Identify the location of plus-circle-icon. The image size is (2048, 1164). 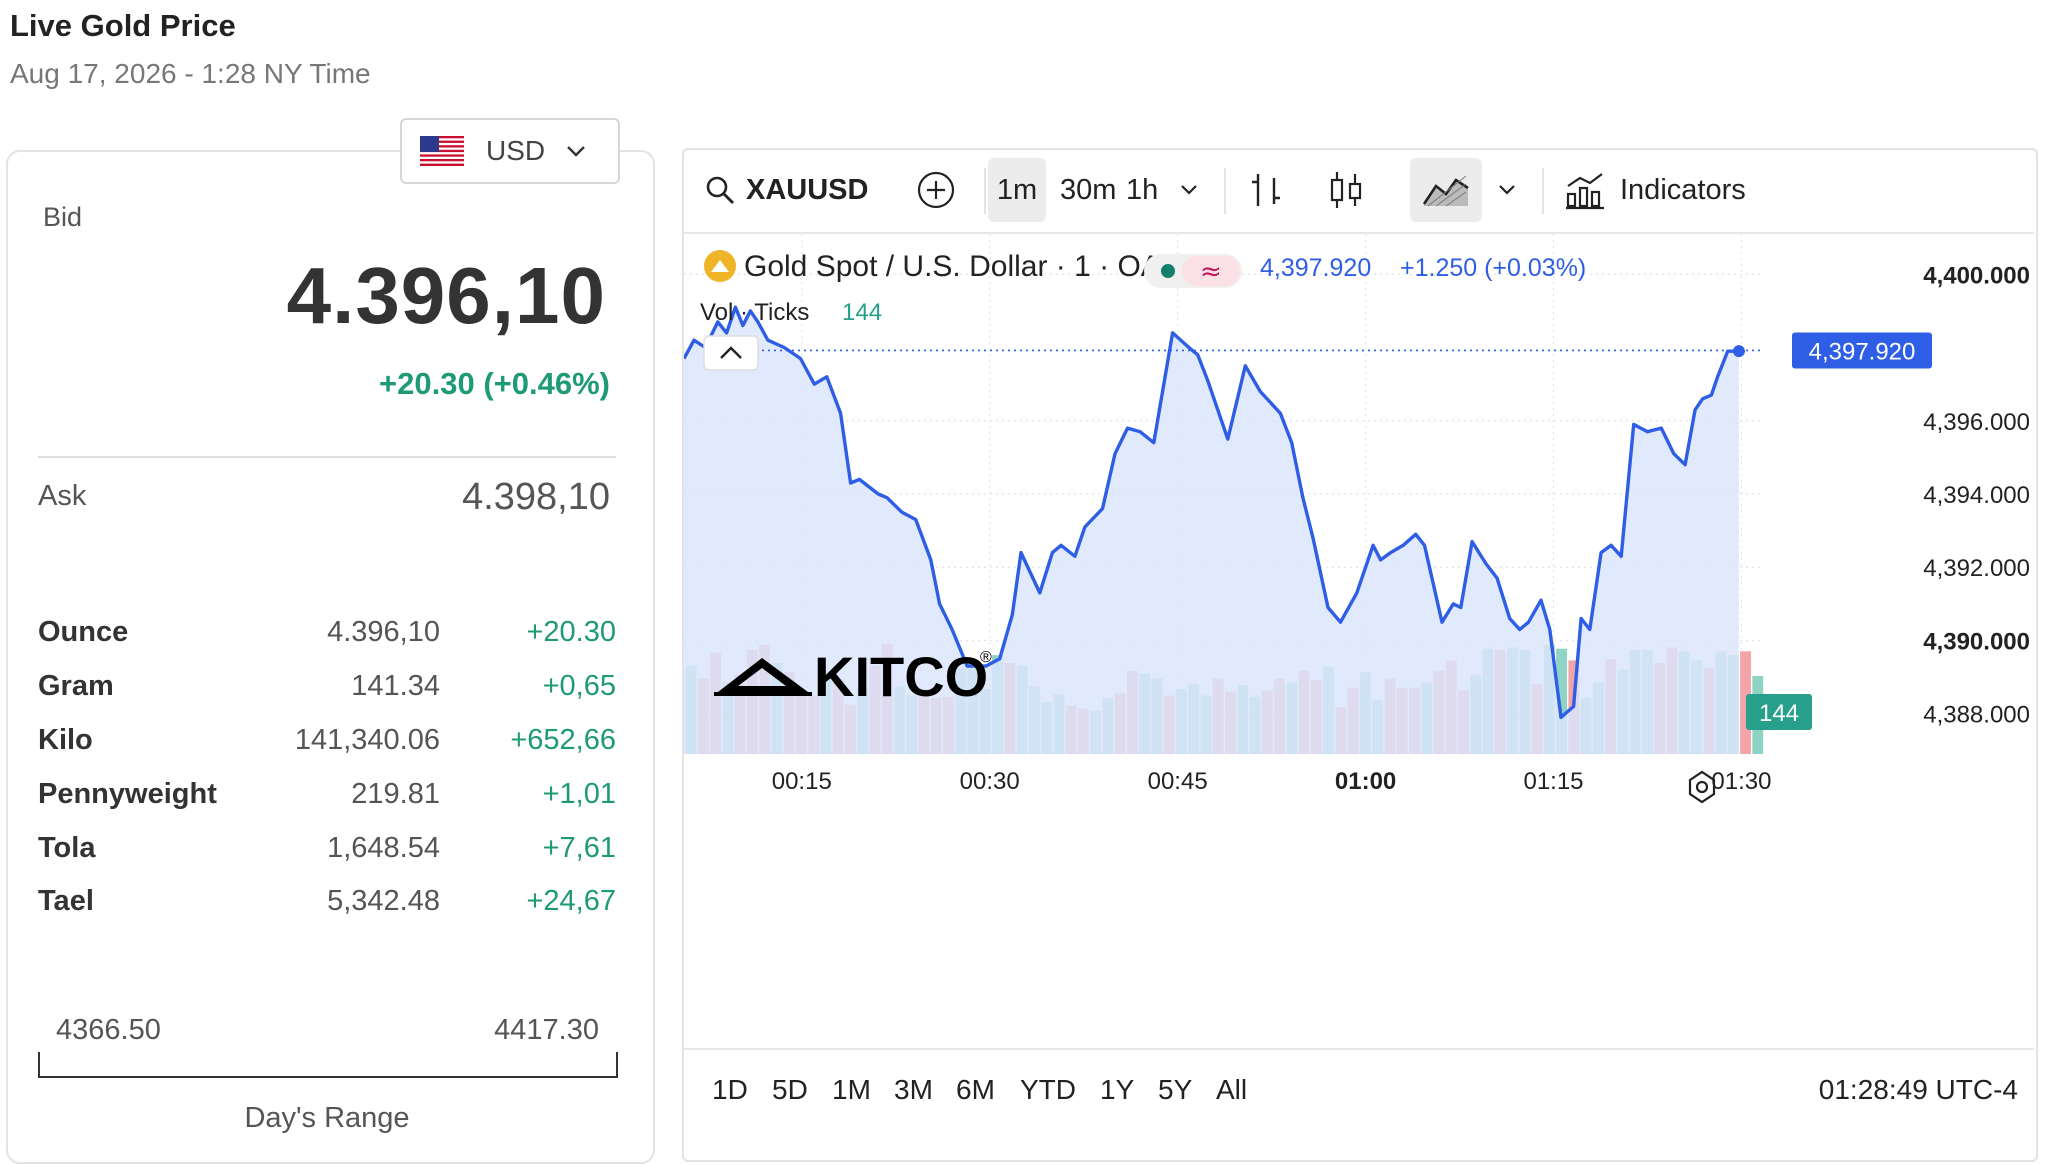
(936, 190).